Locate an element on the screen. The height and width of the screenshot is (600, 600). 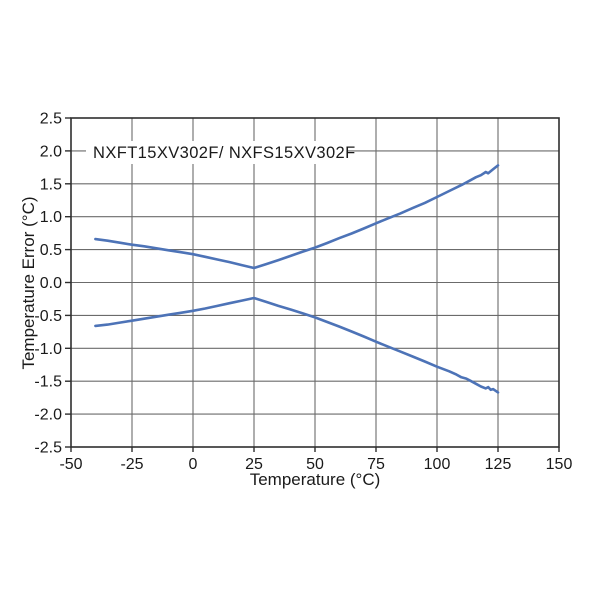
x-tick-label: -50 is located at coordinates (70, 464).